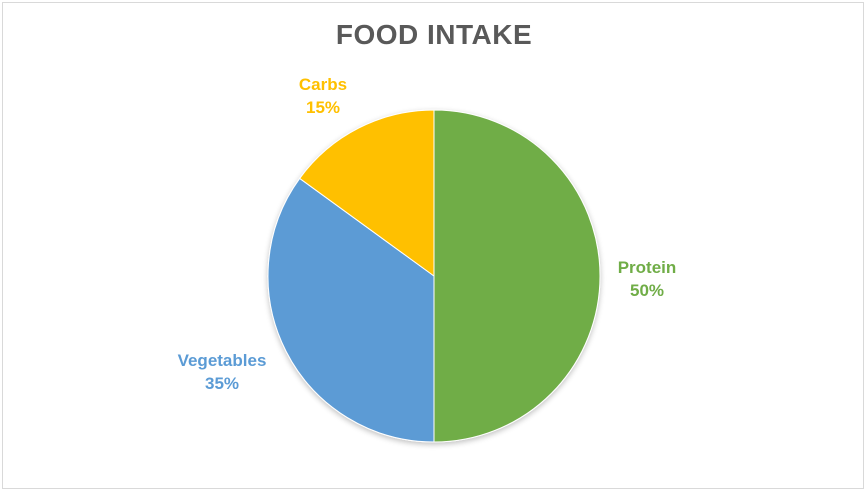 The image size is (868, 493). Describe the element at coordinates (222, 383) in the screenshot. I see `vegetables-percent: 35%` at that location.